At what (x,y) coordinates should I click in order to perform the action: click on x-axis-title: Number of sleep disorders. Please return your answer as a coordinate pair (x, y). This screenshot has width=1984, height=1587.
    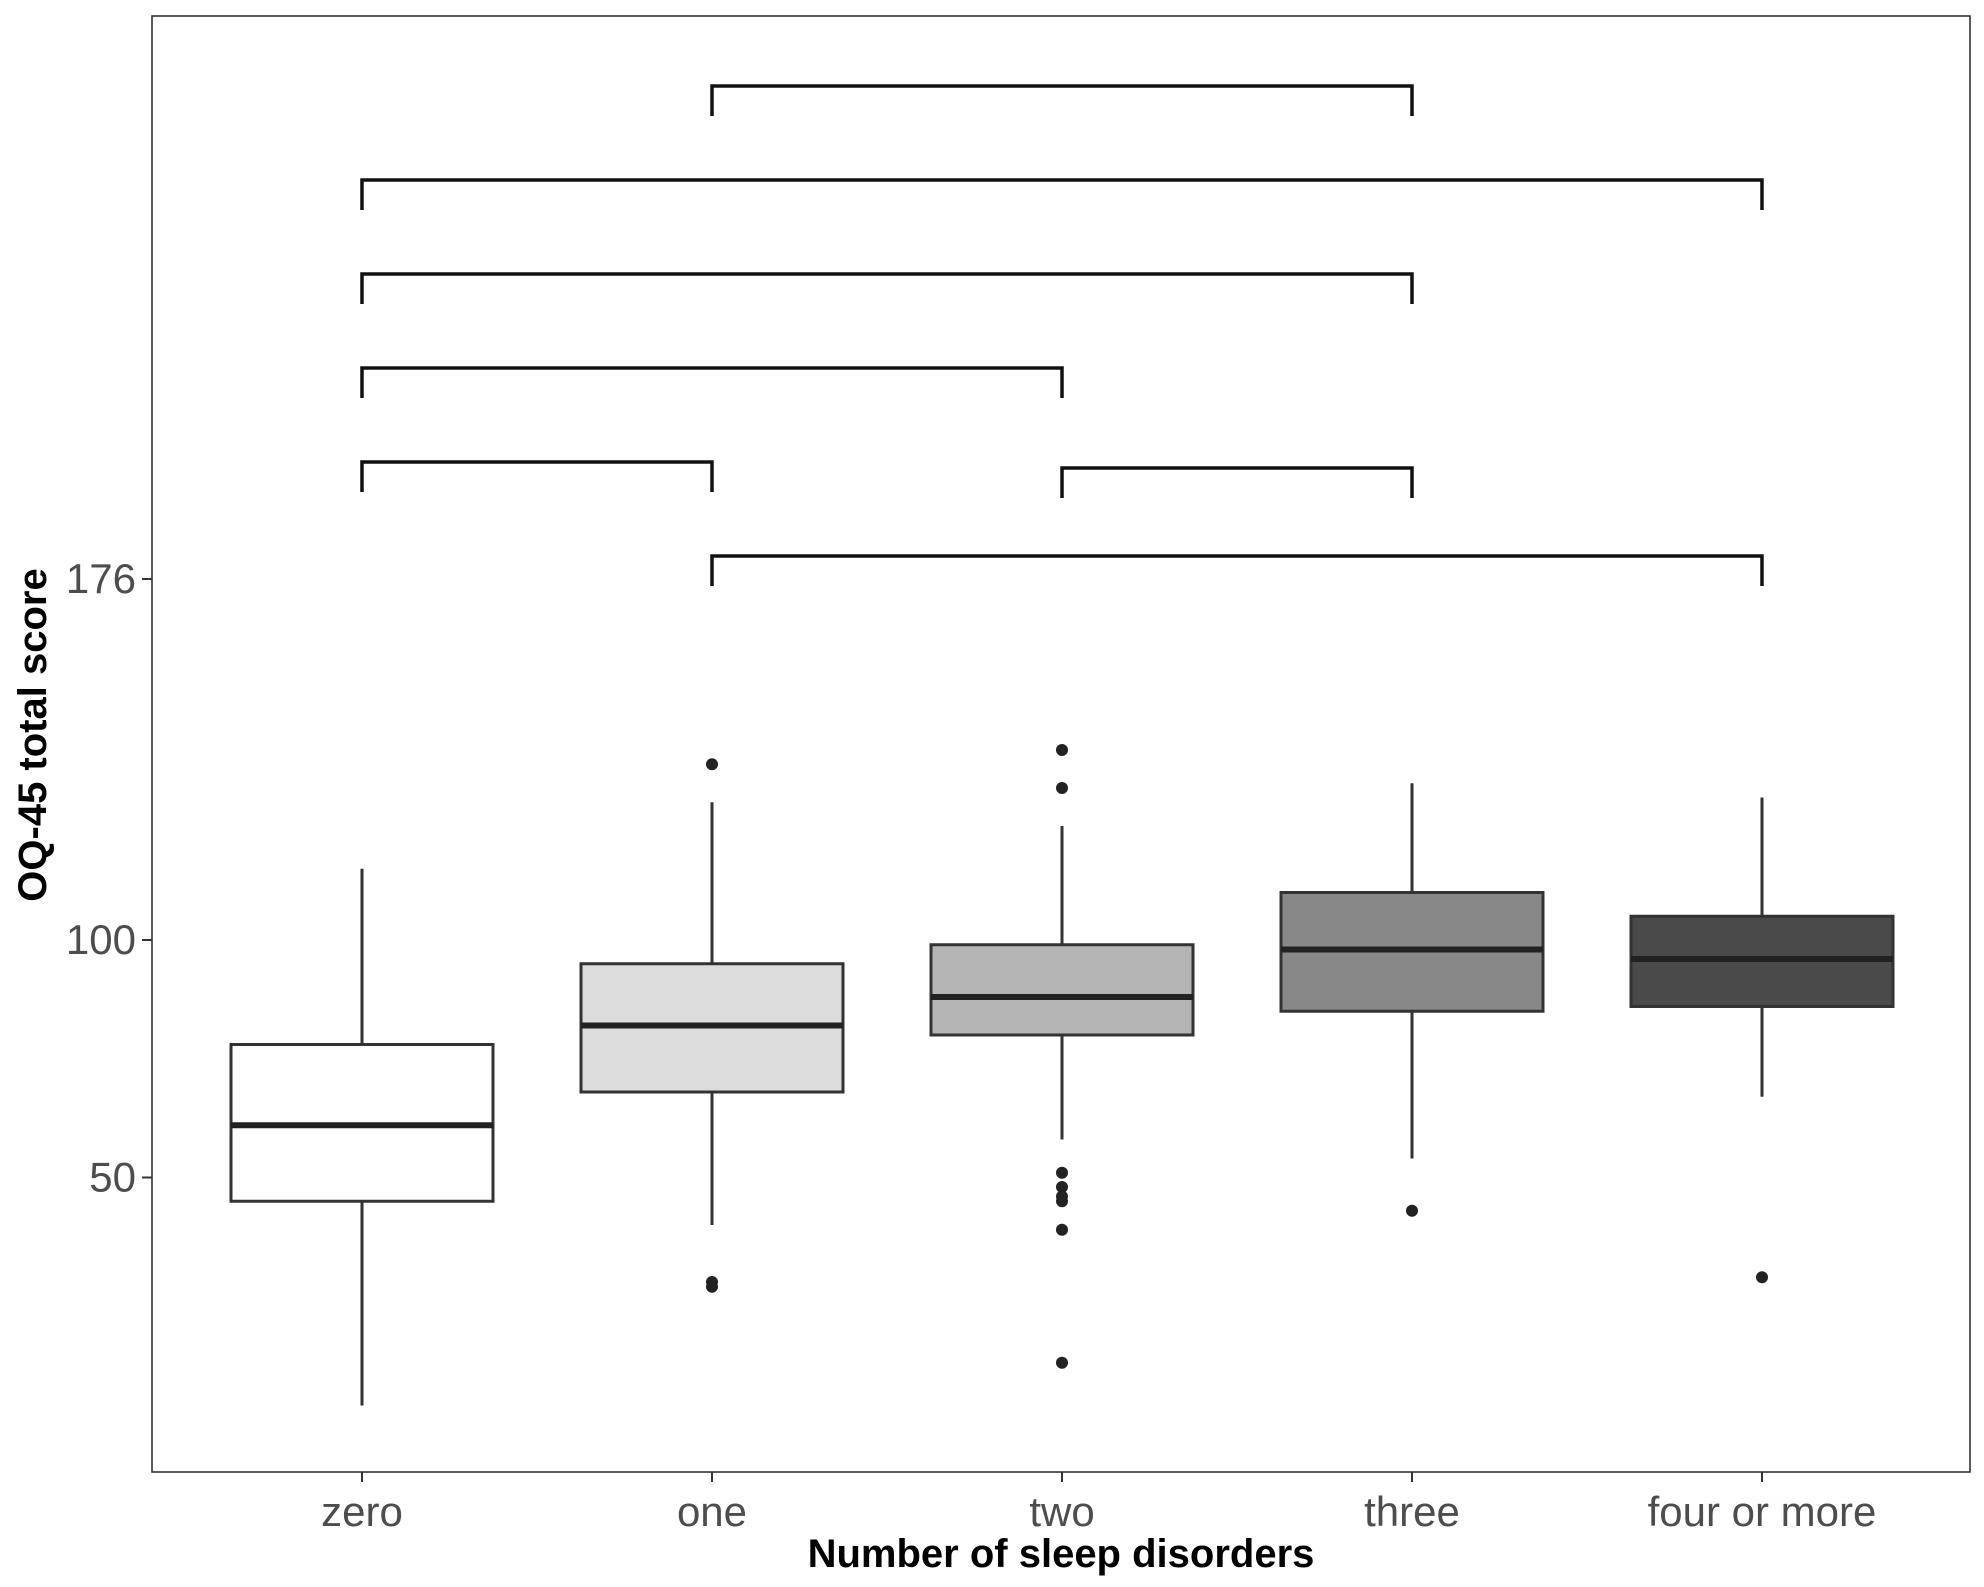
    Looking at the image, I should click on (1061, 1554).